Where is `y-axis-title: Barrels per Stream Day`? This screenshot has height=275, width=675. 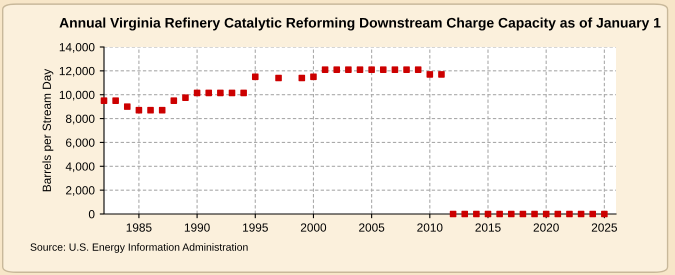 y-axis-title: Barrels per Stream Day is located at coordinates (48, 130).